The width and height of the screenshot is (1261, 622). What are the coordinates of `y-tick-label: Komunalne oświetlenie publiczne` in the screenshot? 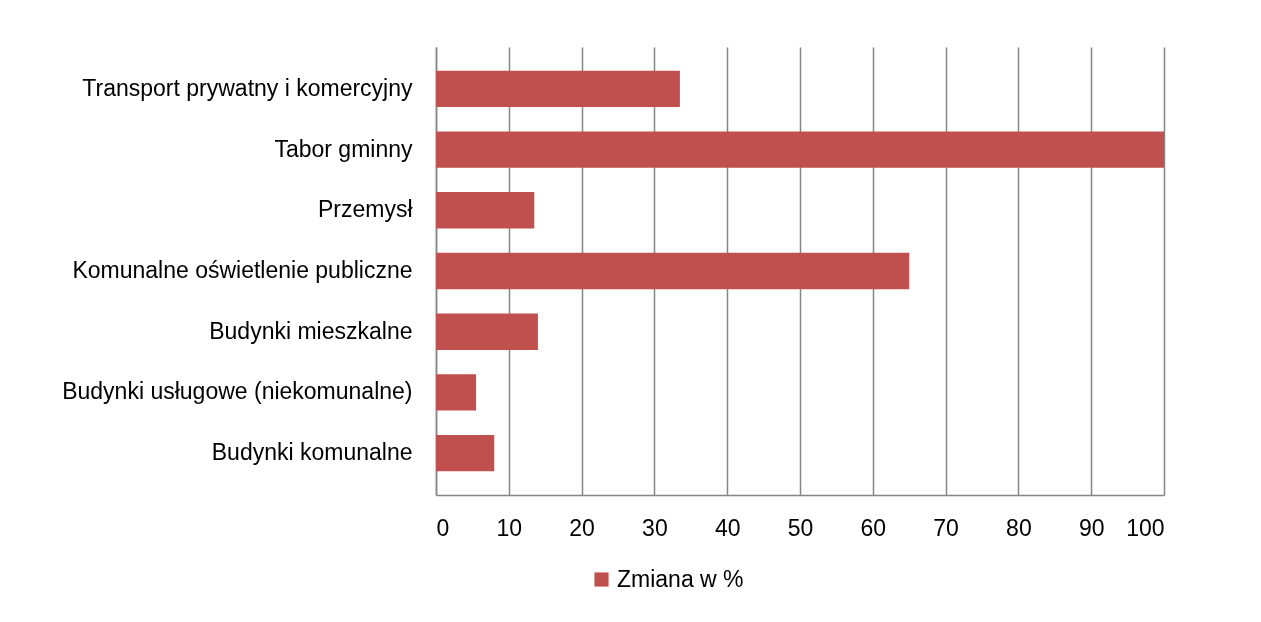 It's located at (242, 270).